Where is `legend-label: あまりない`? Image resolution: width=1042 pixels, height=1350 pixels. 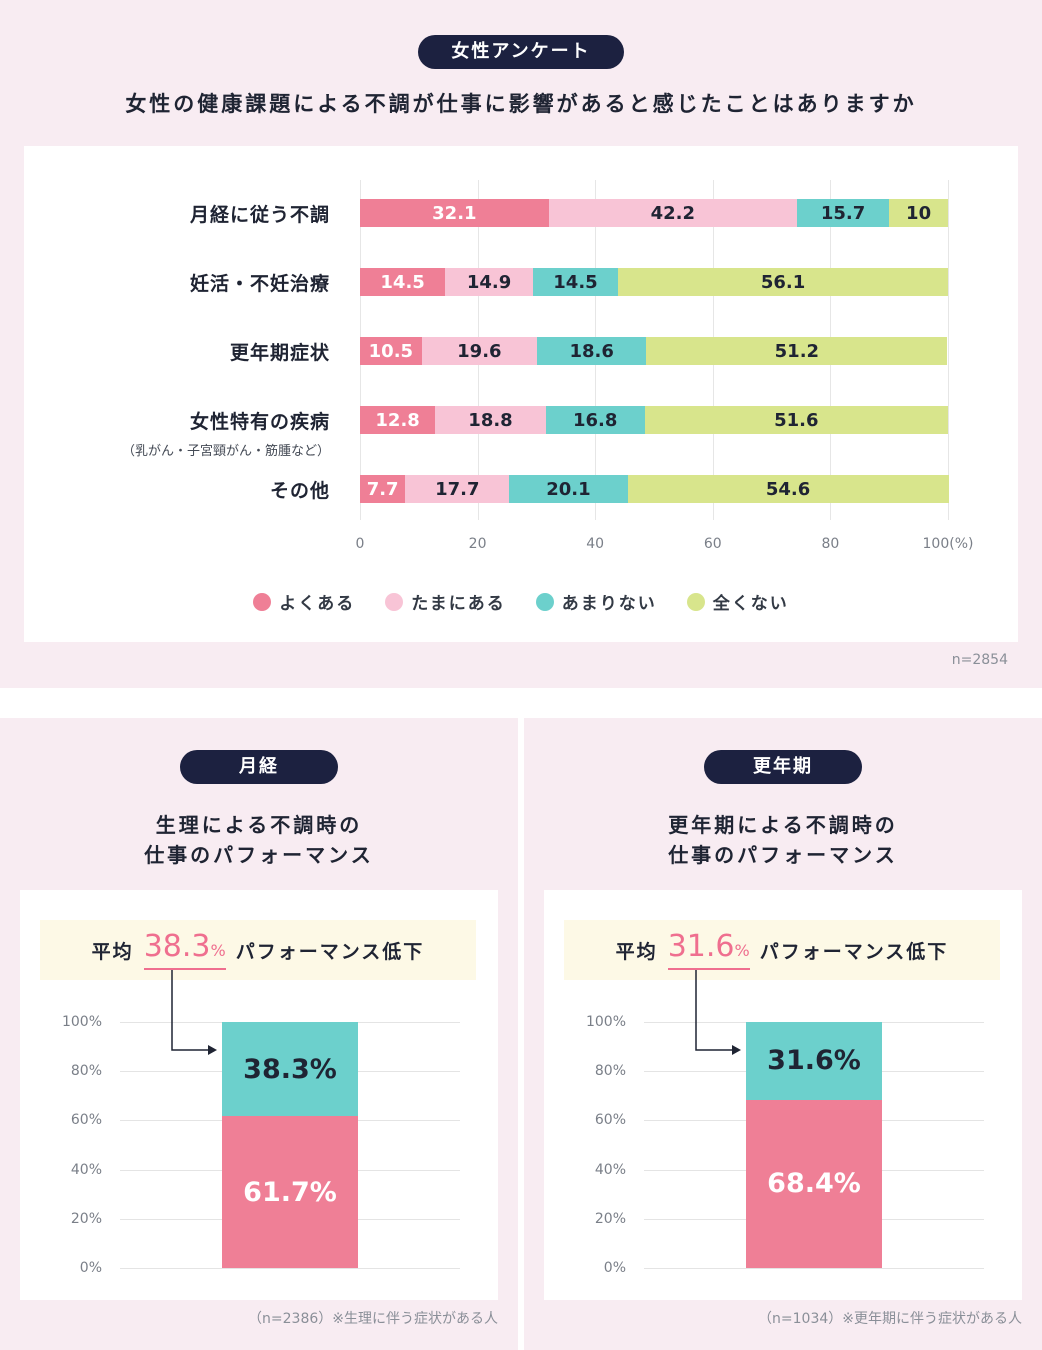
legend-label: あまりない is located at coordinates (609, 604).